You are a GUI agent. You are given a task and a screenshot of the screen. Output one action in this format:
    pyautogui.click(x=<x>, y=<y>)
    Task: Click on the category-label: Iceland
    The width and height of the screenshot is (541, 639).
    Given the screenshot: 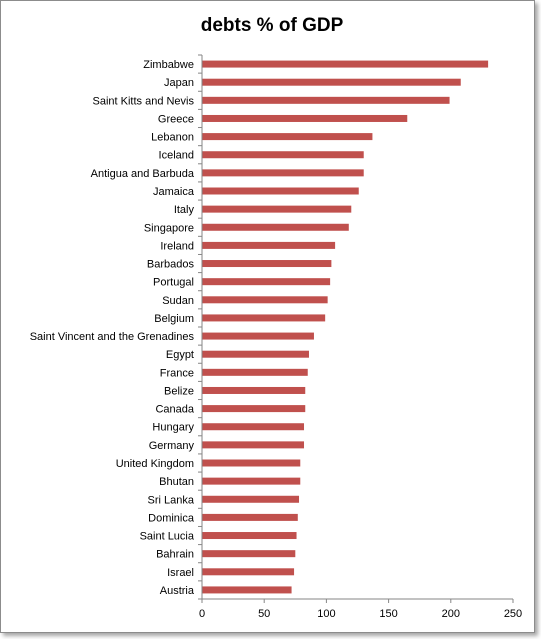 What is the action you would take?
    pyautogui.click(x=176, y=156)
    